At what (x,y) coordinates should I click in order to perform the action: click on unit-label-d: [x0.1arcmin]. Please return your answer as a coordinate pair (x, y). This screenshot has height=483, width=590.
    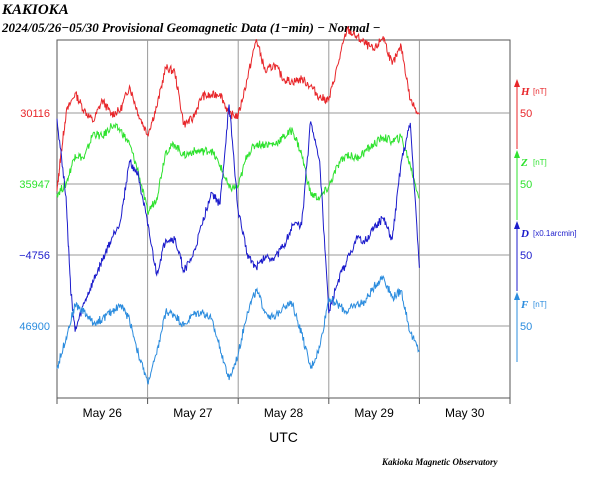
    Looking at the image, I should click on (555, 233).